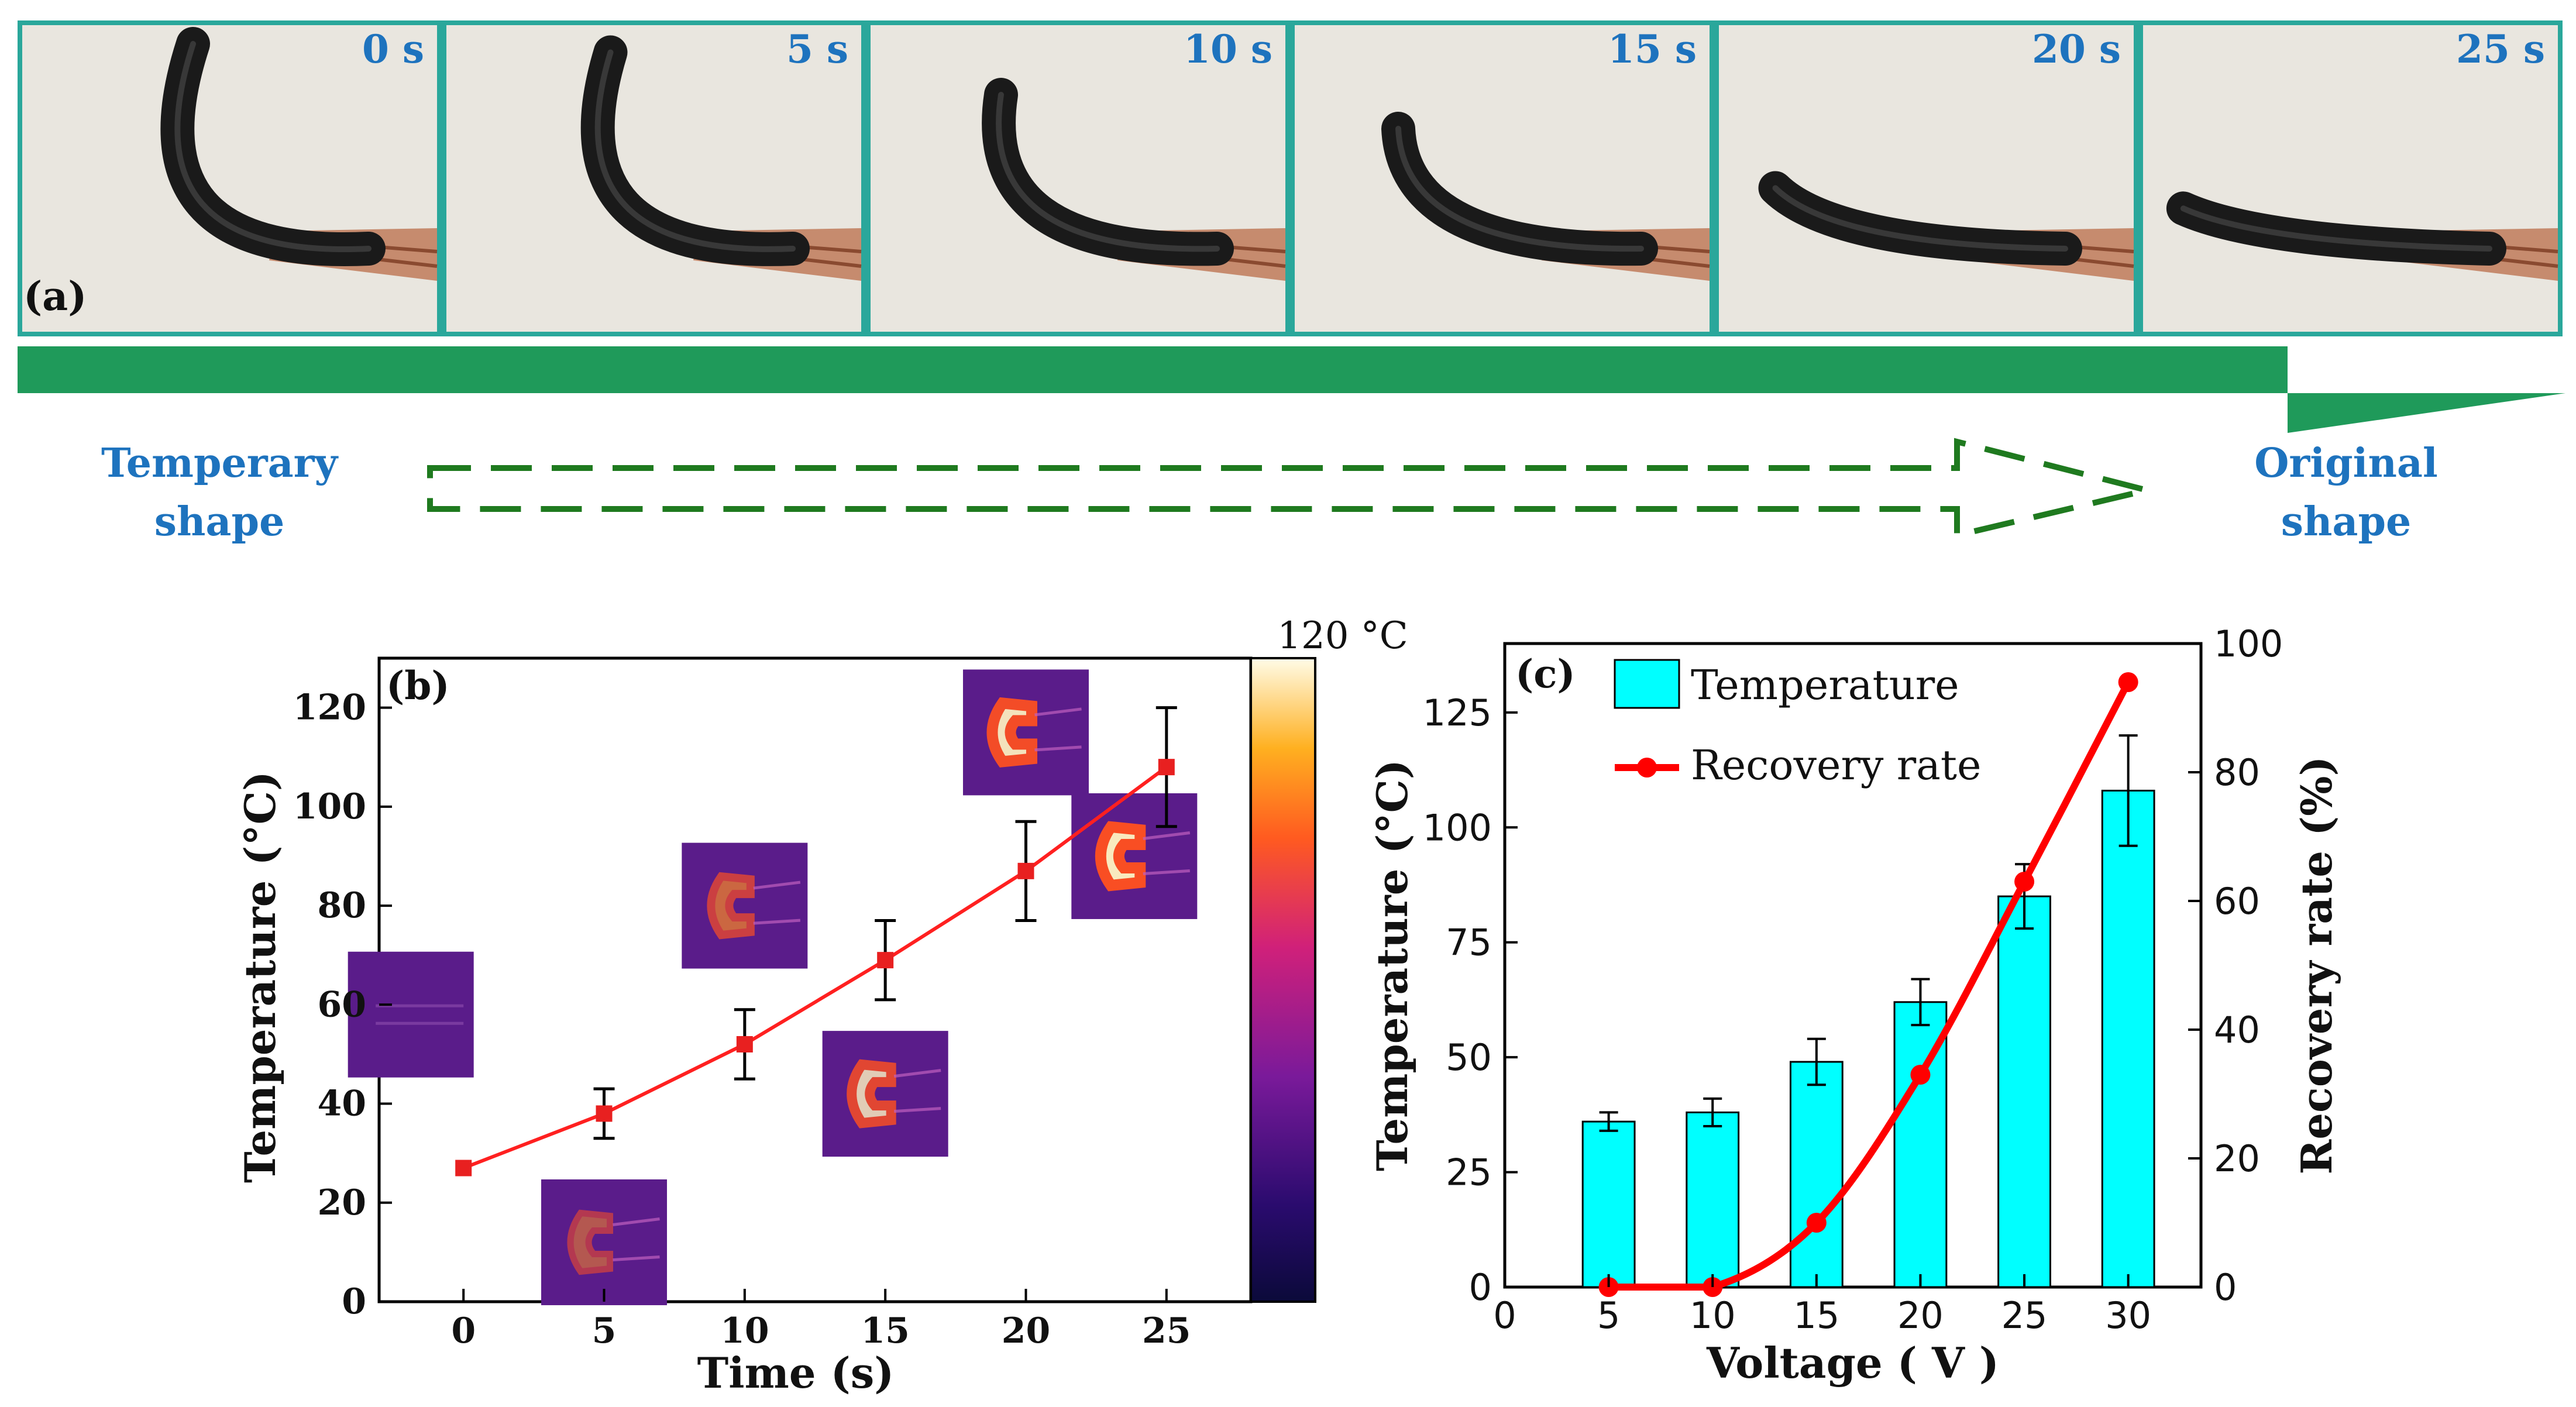 Image resolution: width=2576 pixels, height=1407 pixels. What do you see at coordinates (817, 49) in the screenshot?
I see `frame-time-label: 5 s` at bounding box center [817, 49].